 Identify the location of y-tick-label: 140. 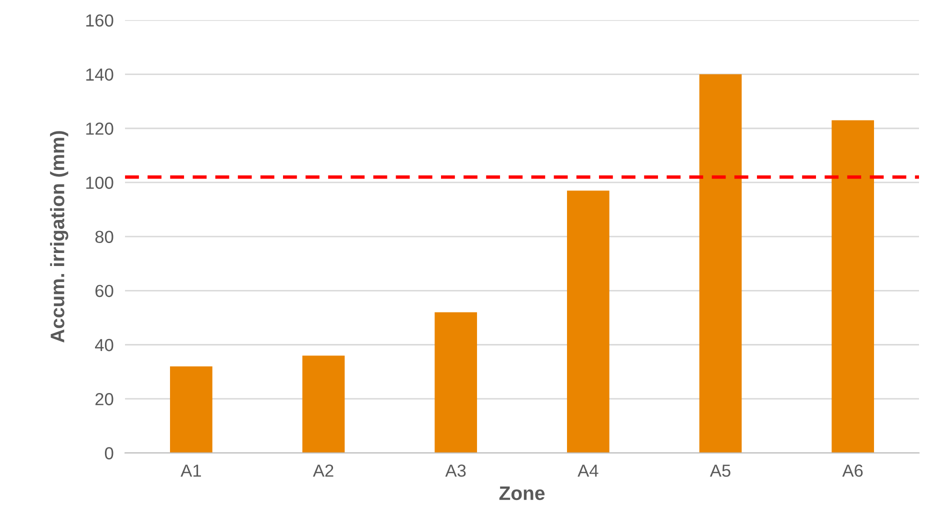
(100, 74).